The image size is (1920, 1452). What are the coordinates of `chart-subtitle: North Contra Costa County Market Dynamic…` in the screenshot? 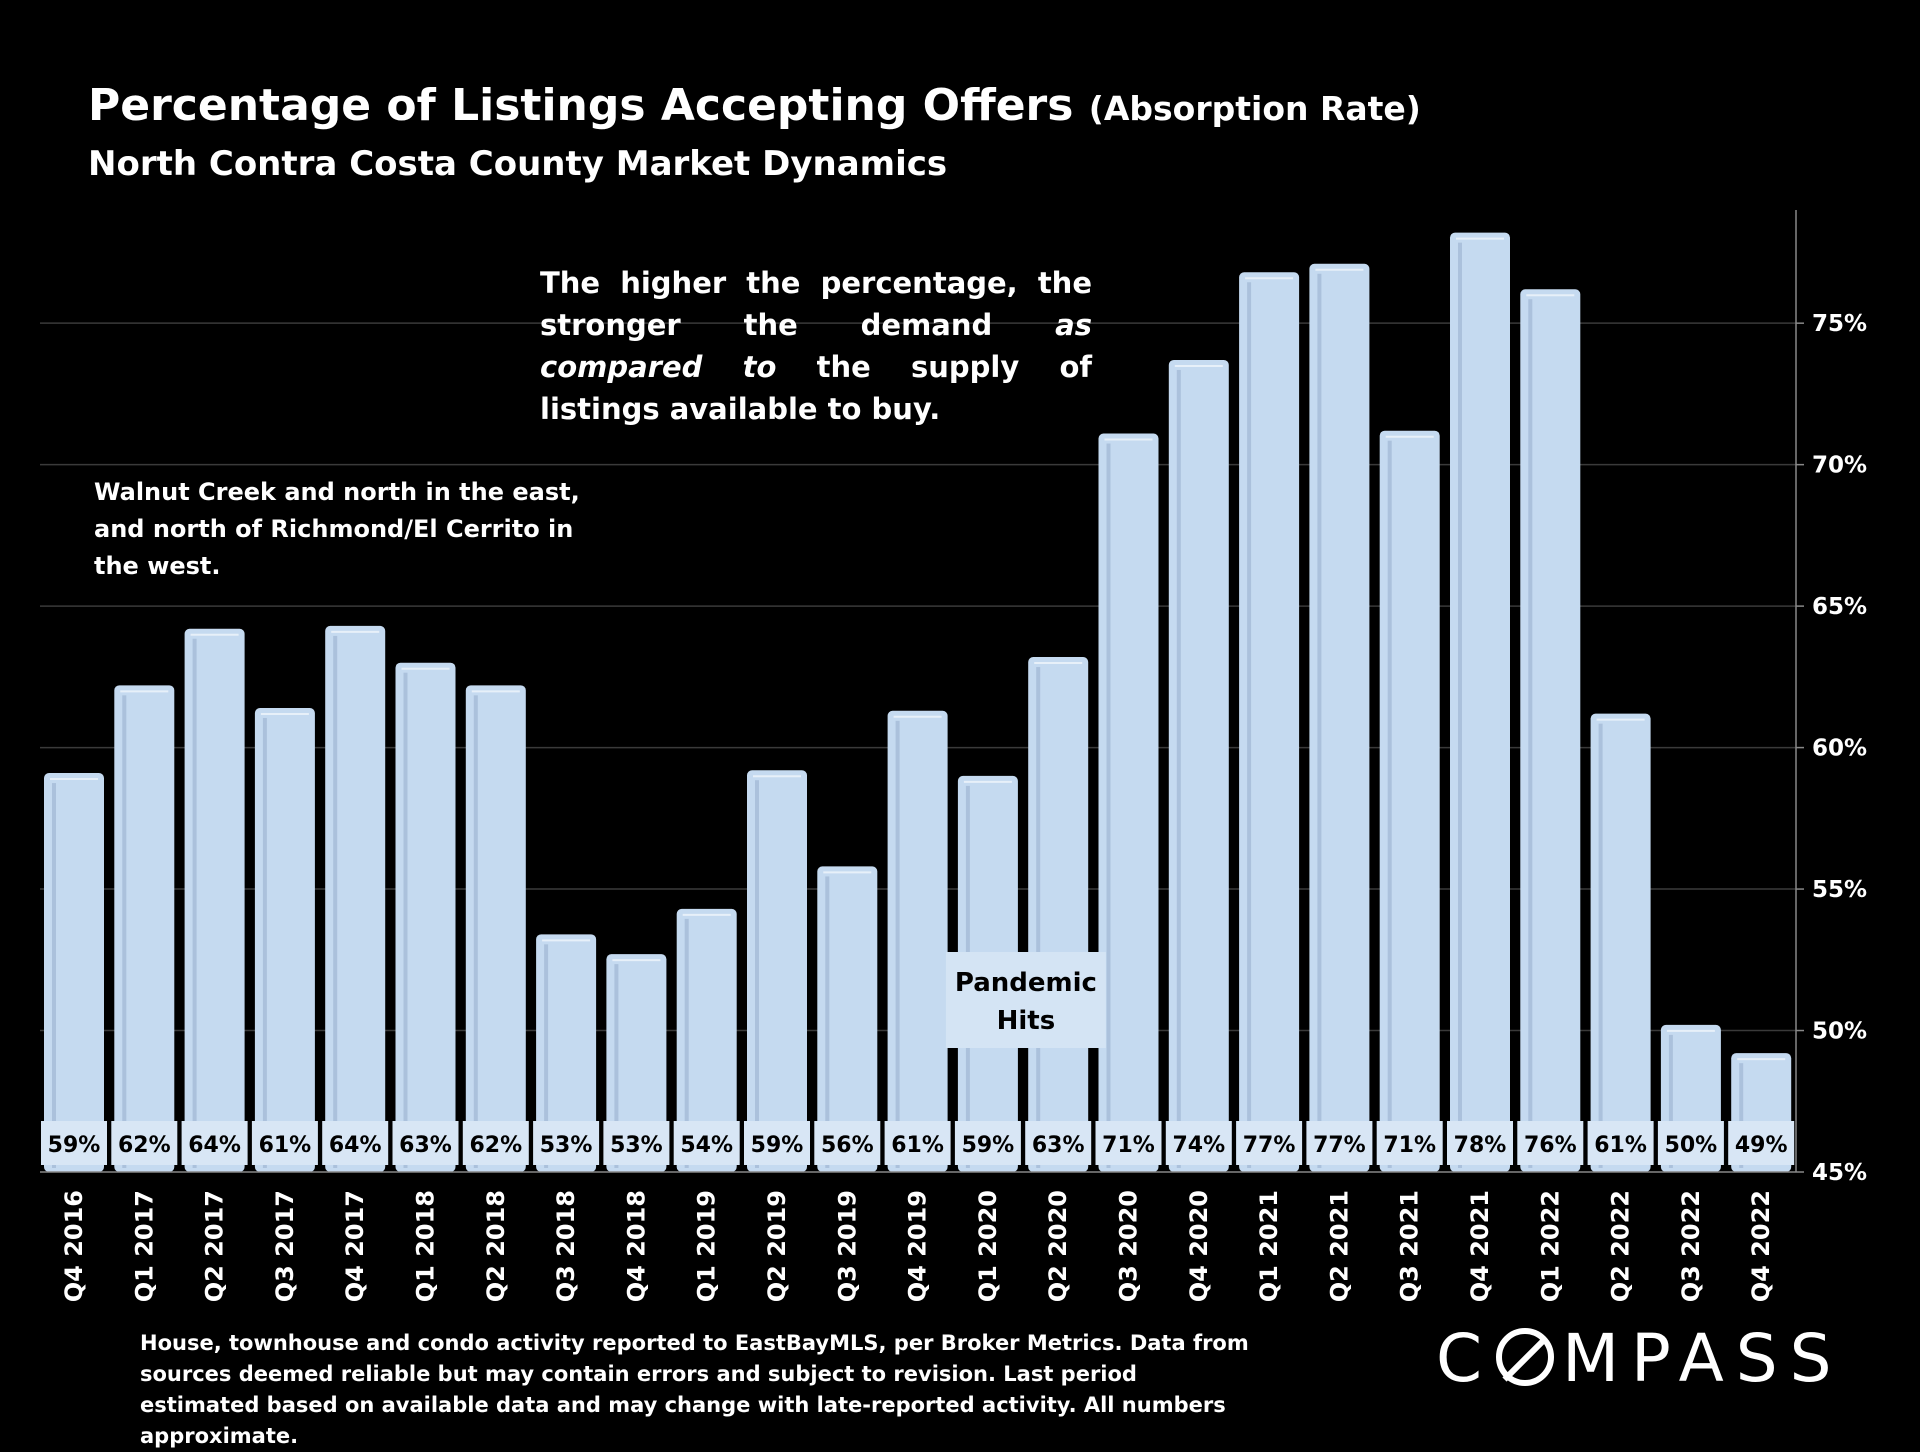 It's located at (518, 164).